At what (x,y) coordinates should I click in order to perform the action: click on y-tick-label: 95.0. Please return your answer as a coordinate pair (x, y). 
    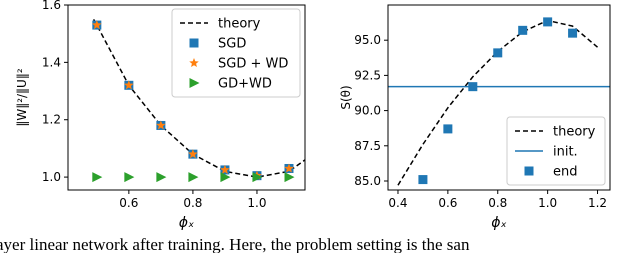
    Looking at the image, I should click on (367, 40).